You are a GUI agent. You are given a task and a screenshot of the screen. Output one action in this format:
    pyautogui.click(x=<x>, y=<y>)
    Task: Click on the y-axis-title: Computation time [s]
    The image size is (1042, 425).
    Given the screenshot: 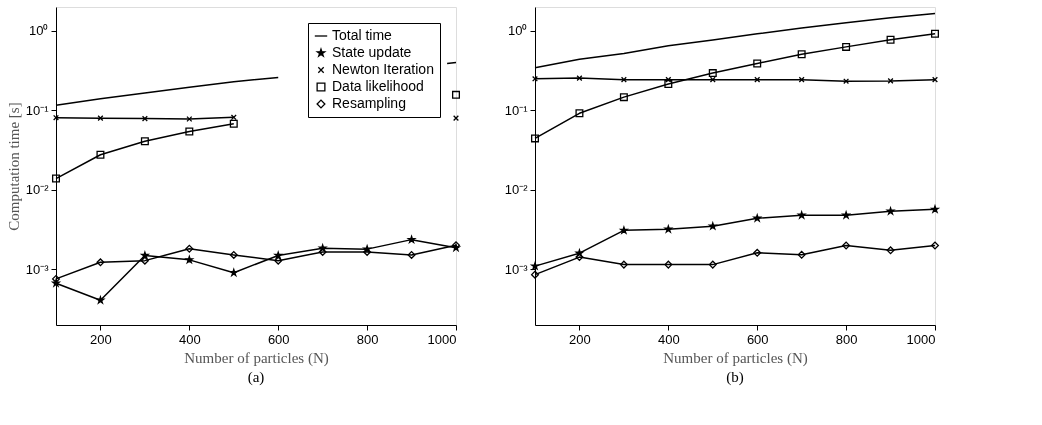 What is the action you would take?
    pyautogui.click(x=13, y=166)
    